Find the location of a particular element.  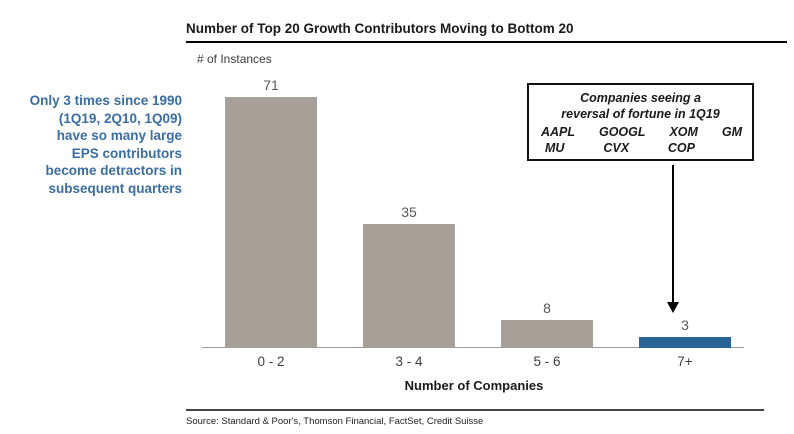

x-tick-label: 0 - 2 is located at coordinates (271, 361).